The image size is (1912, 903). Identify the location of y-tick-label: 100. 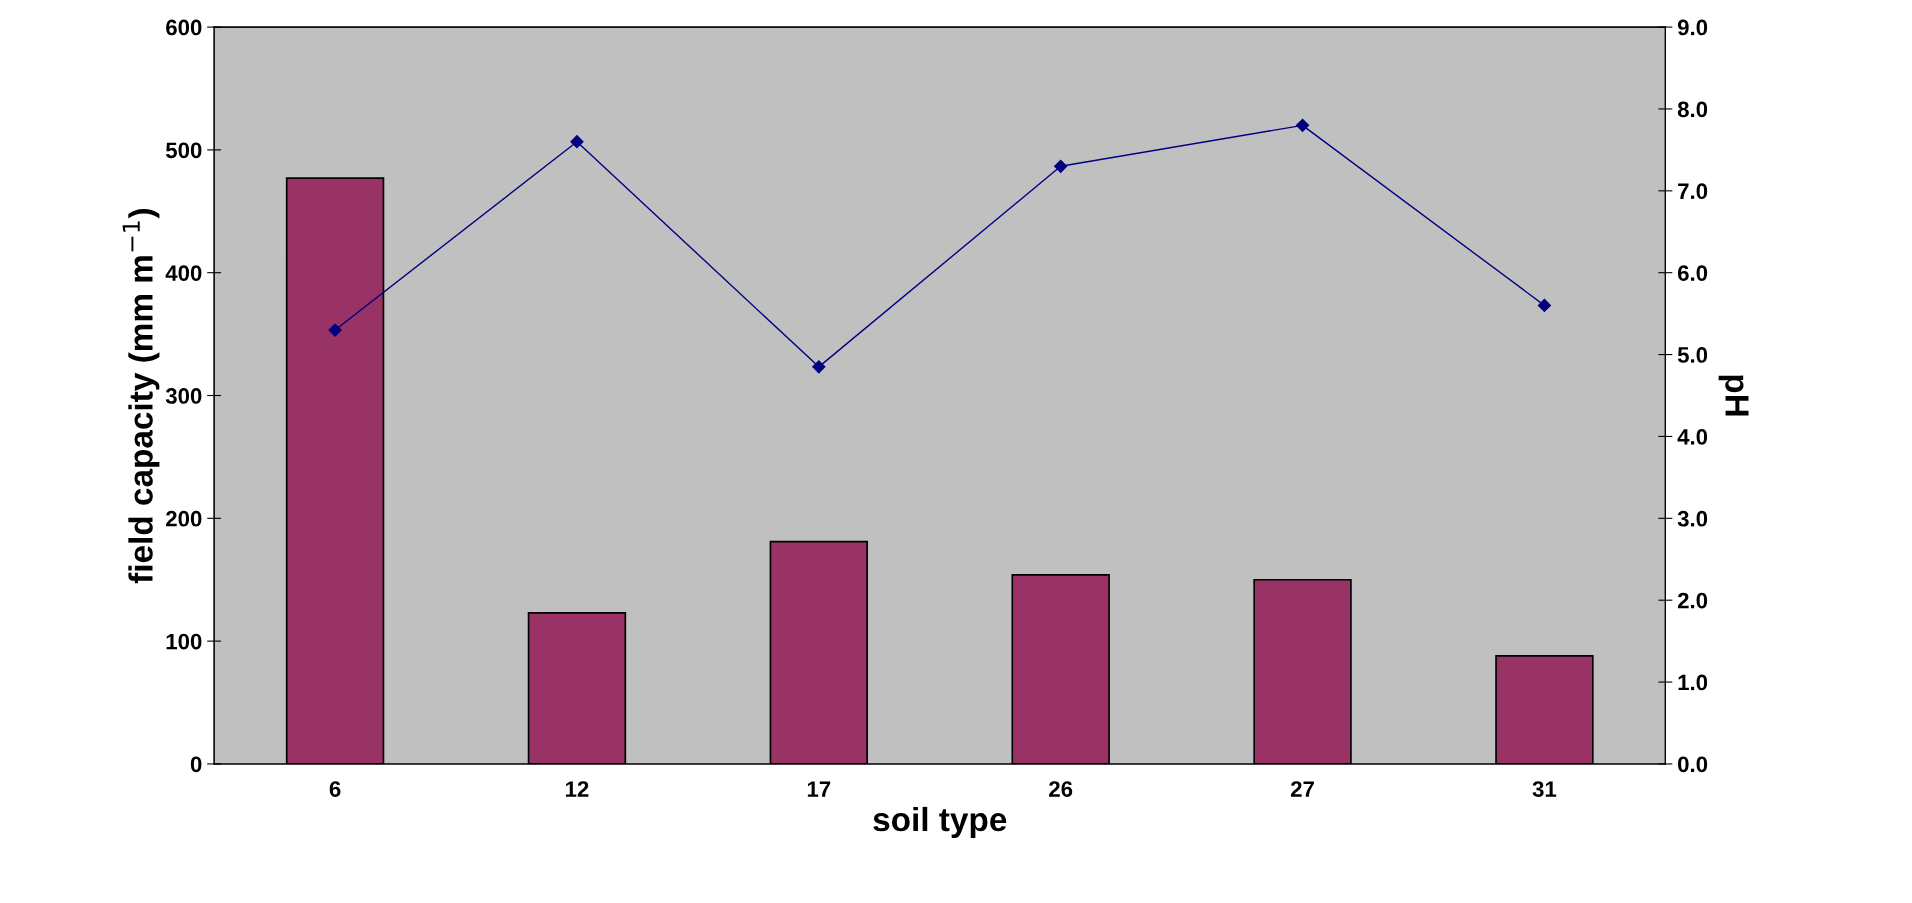
(184, 641).